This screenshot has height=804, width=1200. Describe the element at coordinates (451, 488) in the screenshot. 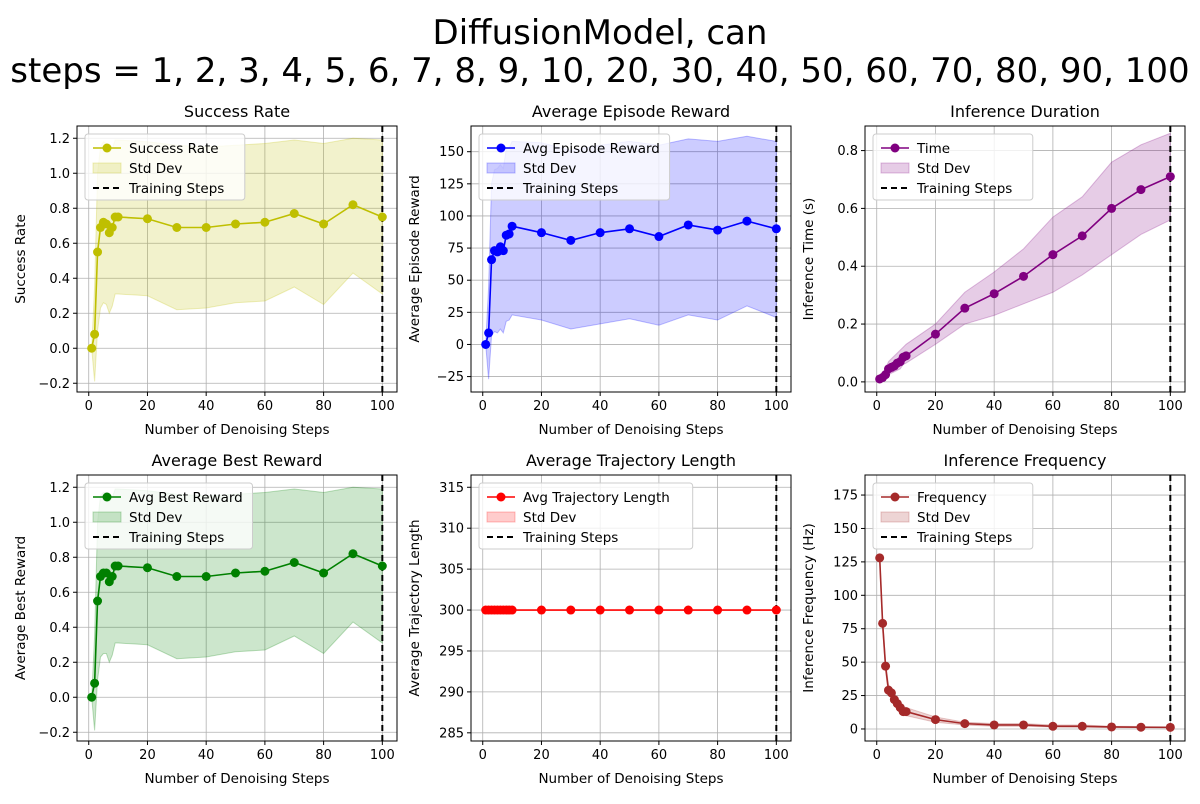

I see `y-tick-label: 315` at that location.